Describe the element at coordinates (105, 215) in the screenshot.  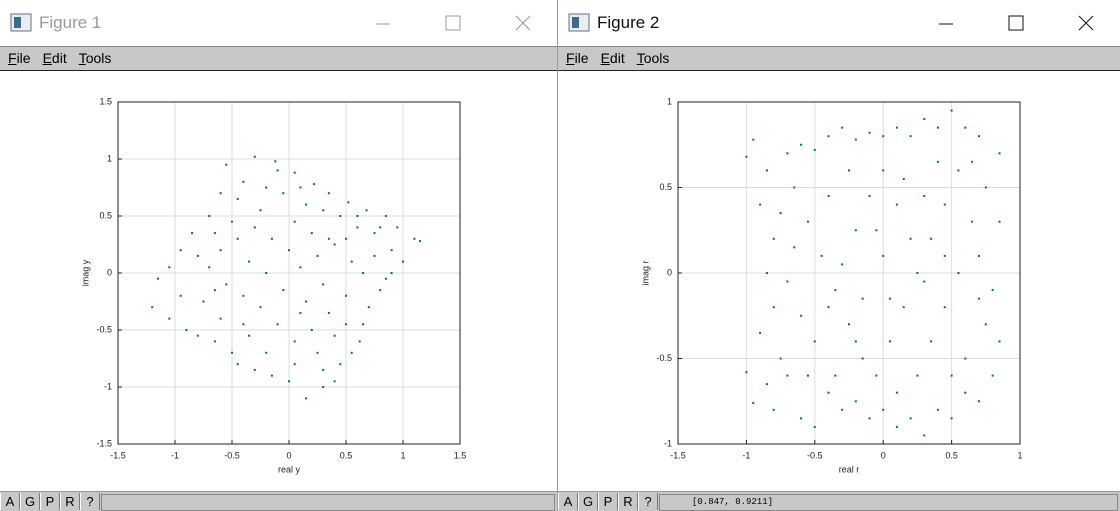
I see `y-tick-label: 0.5` at that location.